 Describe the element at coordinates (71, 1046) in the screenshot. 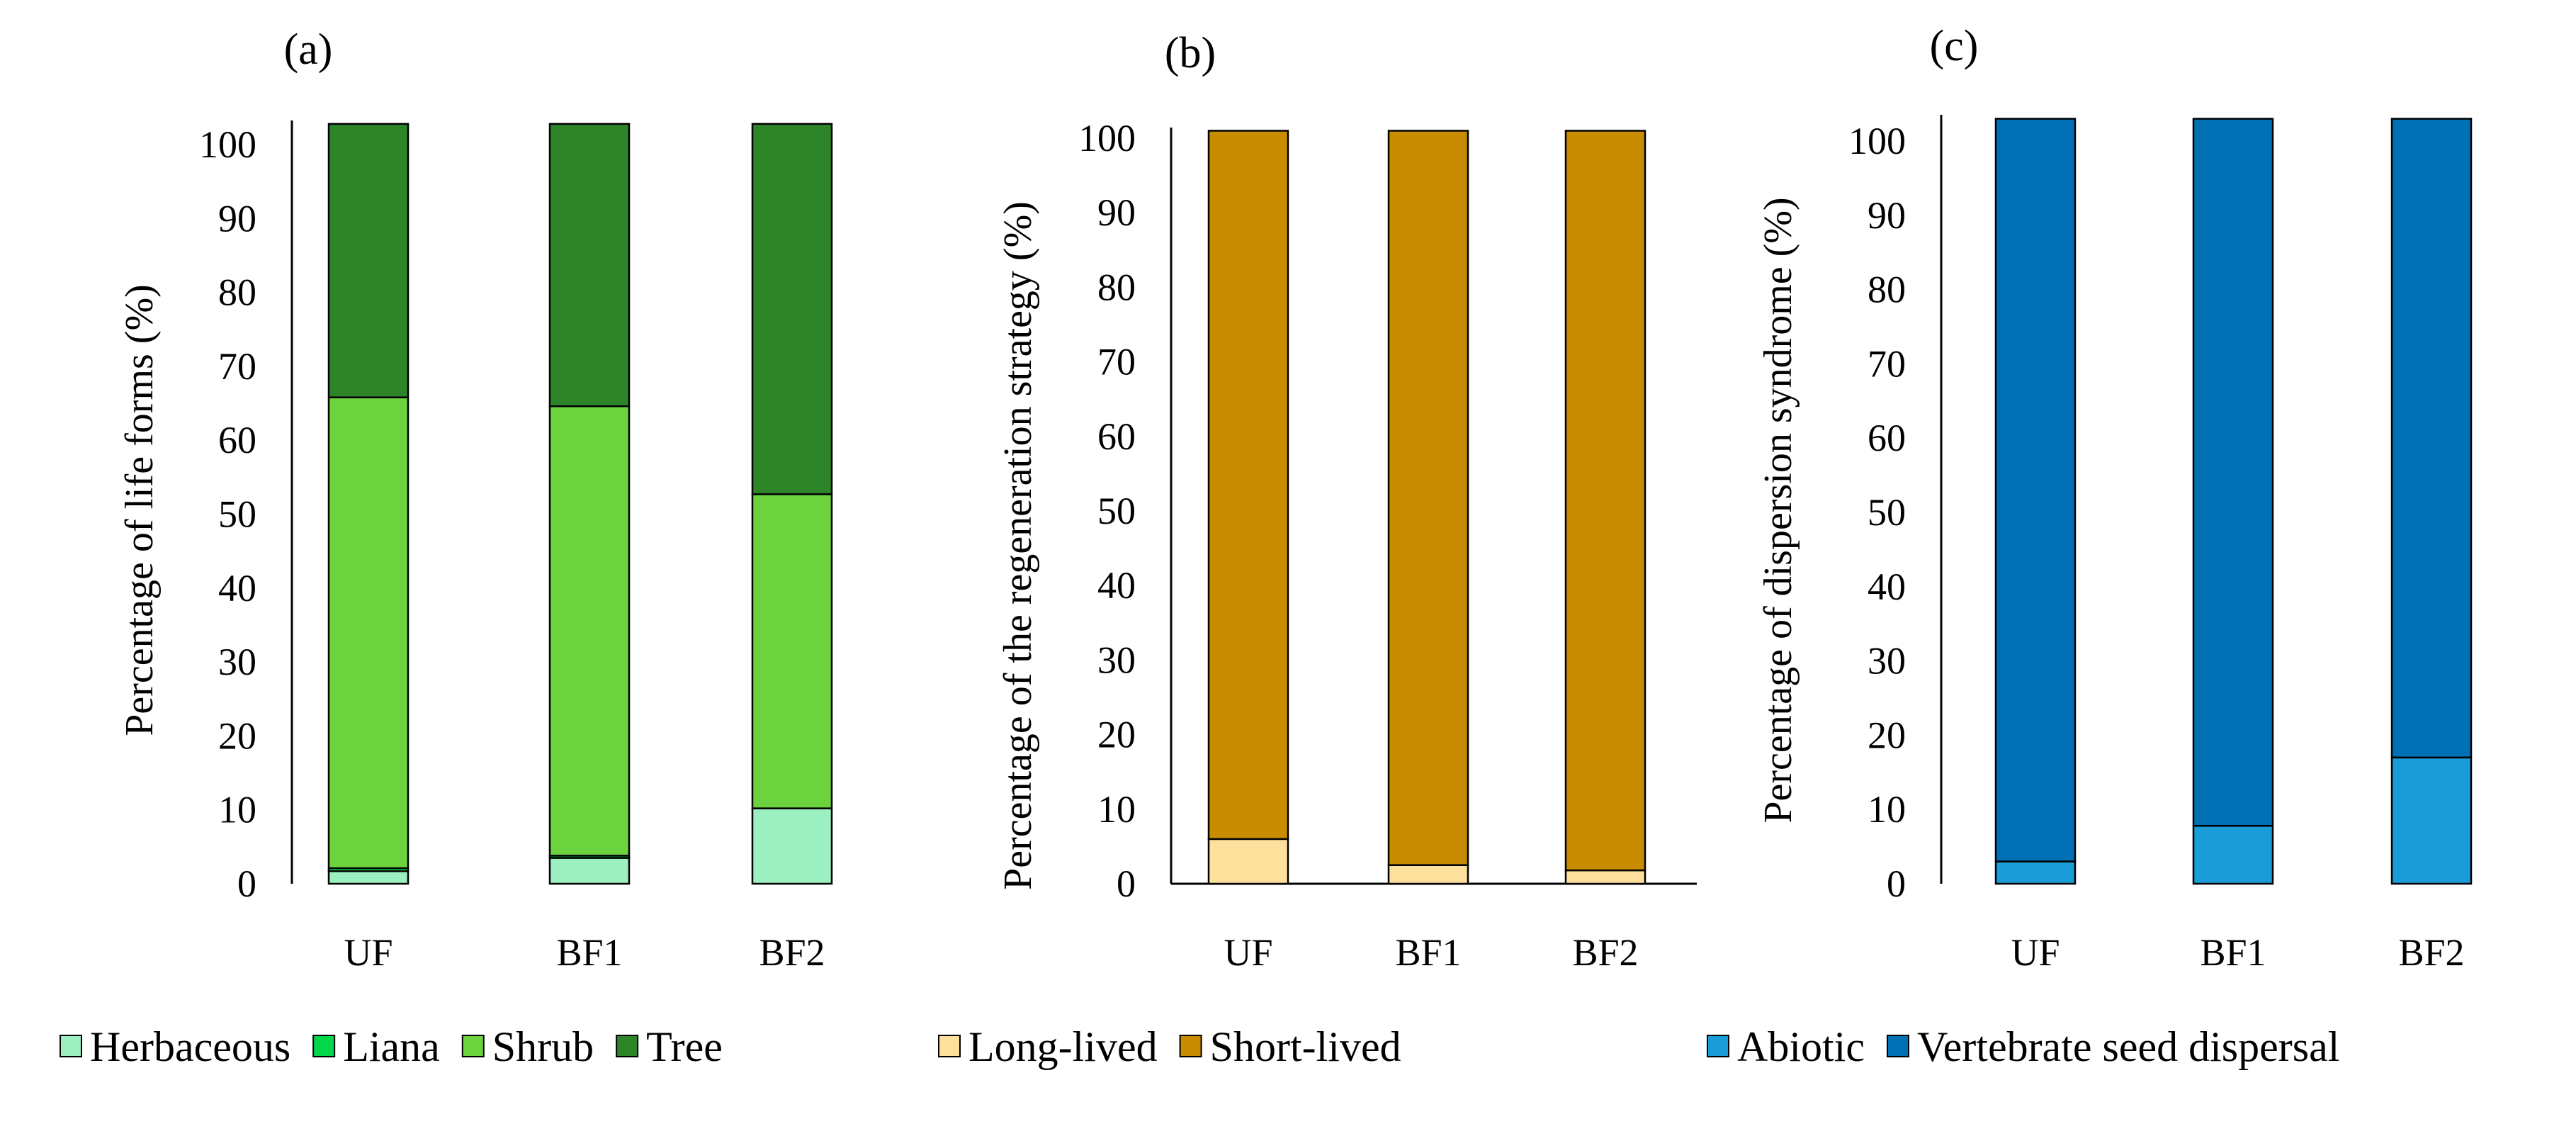

I see `legend-swatch-herbaceous` at that location.